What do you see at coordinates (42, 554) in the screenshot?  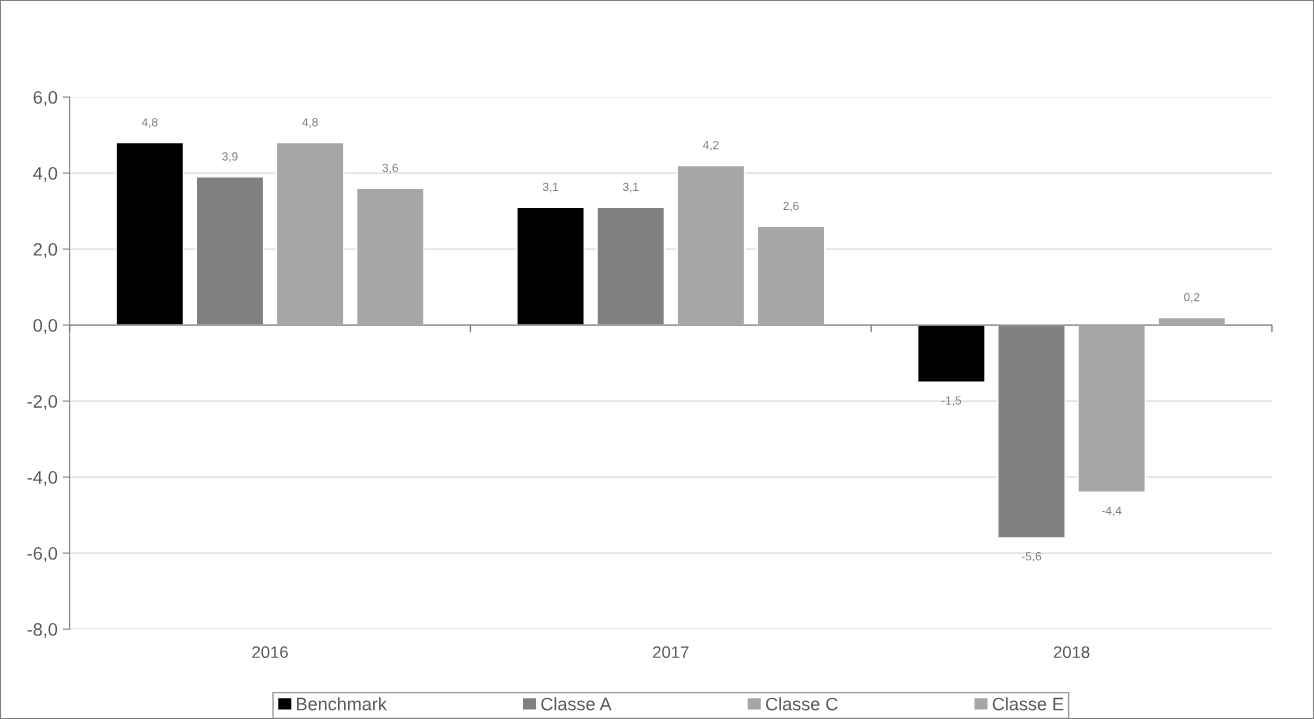 I see `y-tick-label: -6,0` at bounding box center [42, 554].